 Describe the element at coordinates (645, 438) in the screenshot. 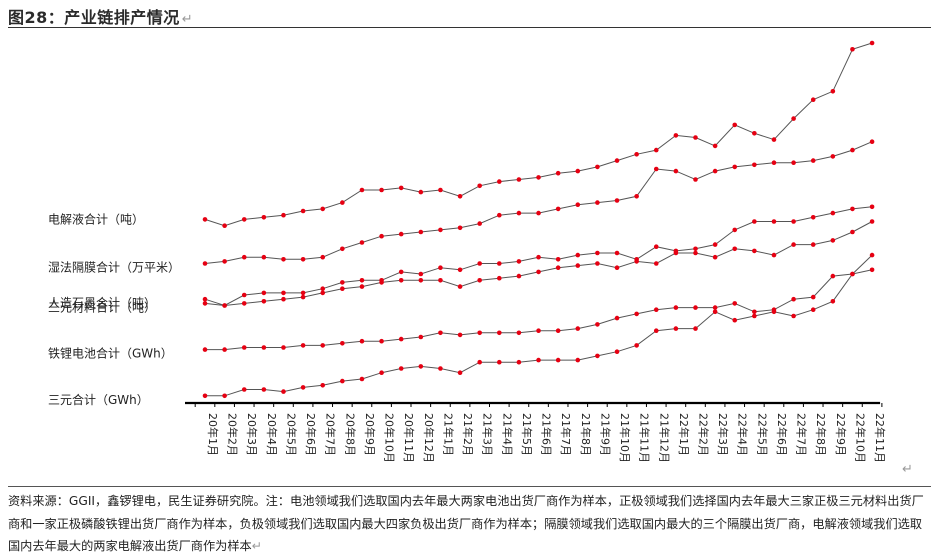

I see `x-tick-label: 21年11月` at that location.